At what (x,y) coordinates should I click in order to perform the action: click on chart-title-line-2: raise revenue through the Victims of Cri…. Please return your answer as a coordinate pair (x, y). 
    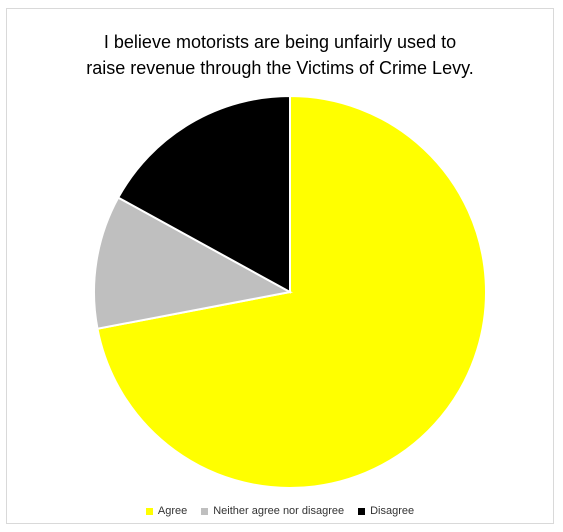
    Looking at the image, I should click on (280, 68).